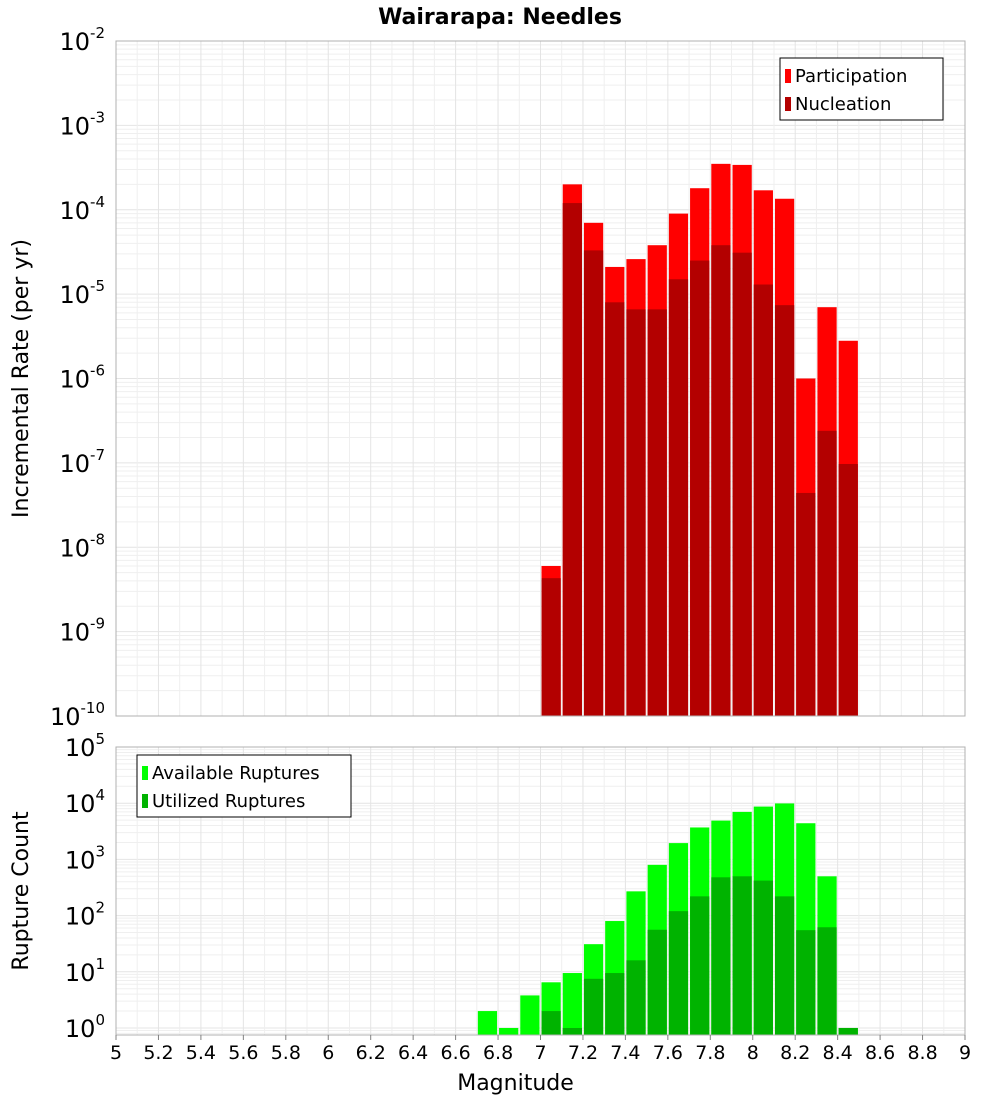  I want to click on x-tick-label: 5.2, so click(158, 1053).